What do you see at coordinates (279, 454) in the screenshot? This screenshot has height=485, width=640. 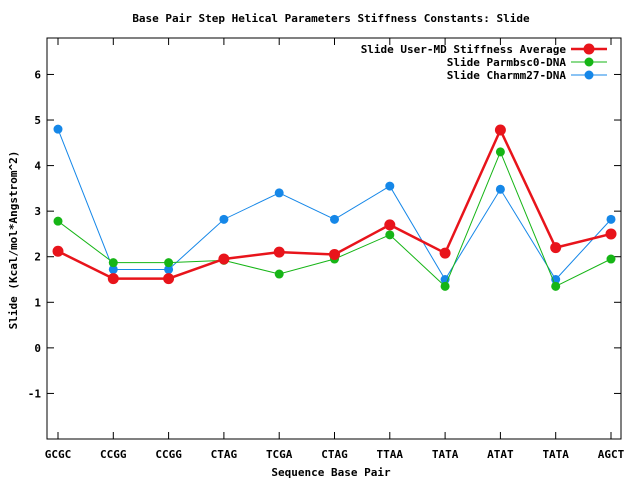 I see `x-tick-label: TCGA` at bounding box center [279, 454].